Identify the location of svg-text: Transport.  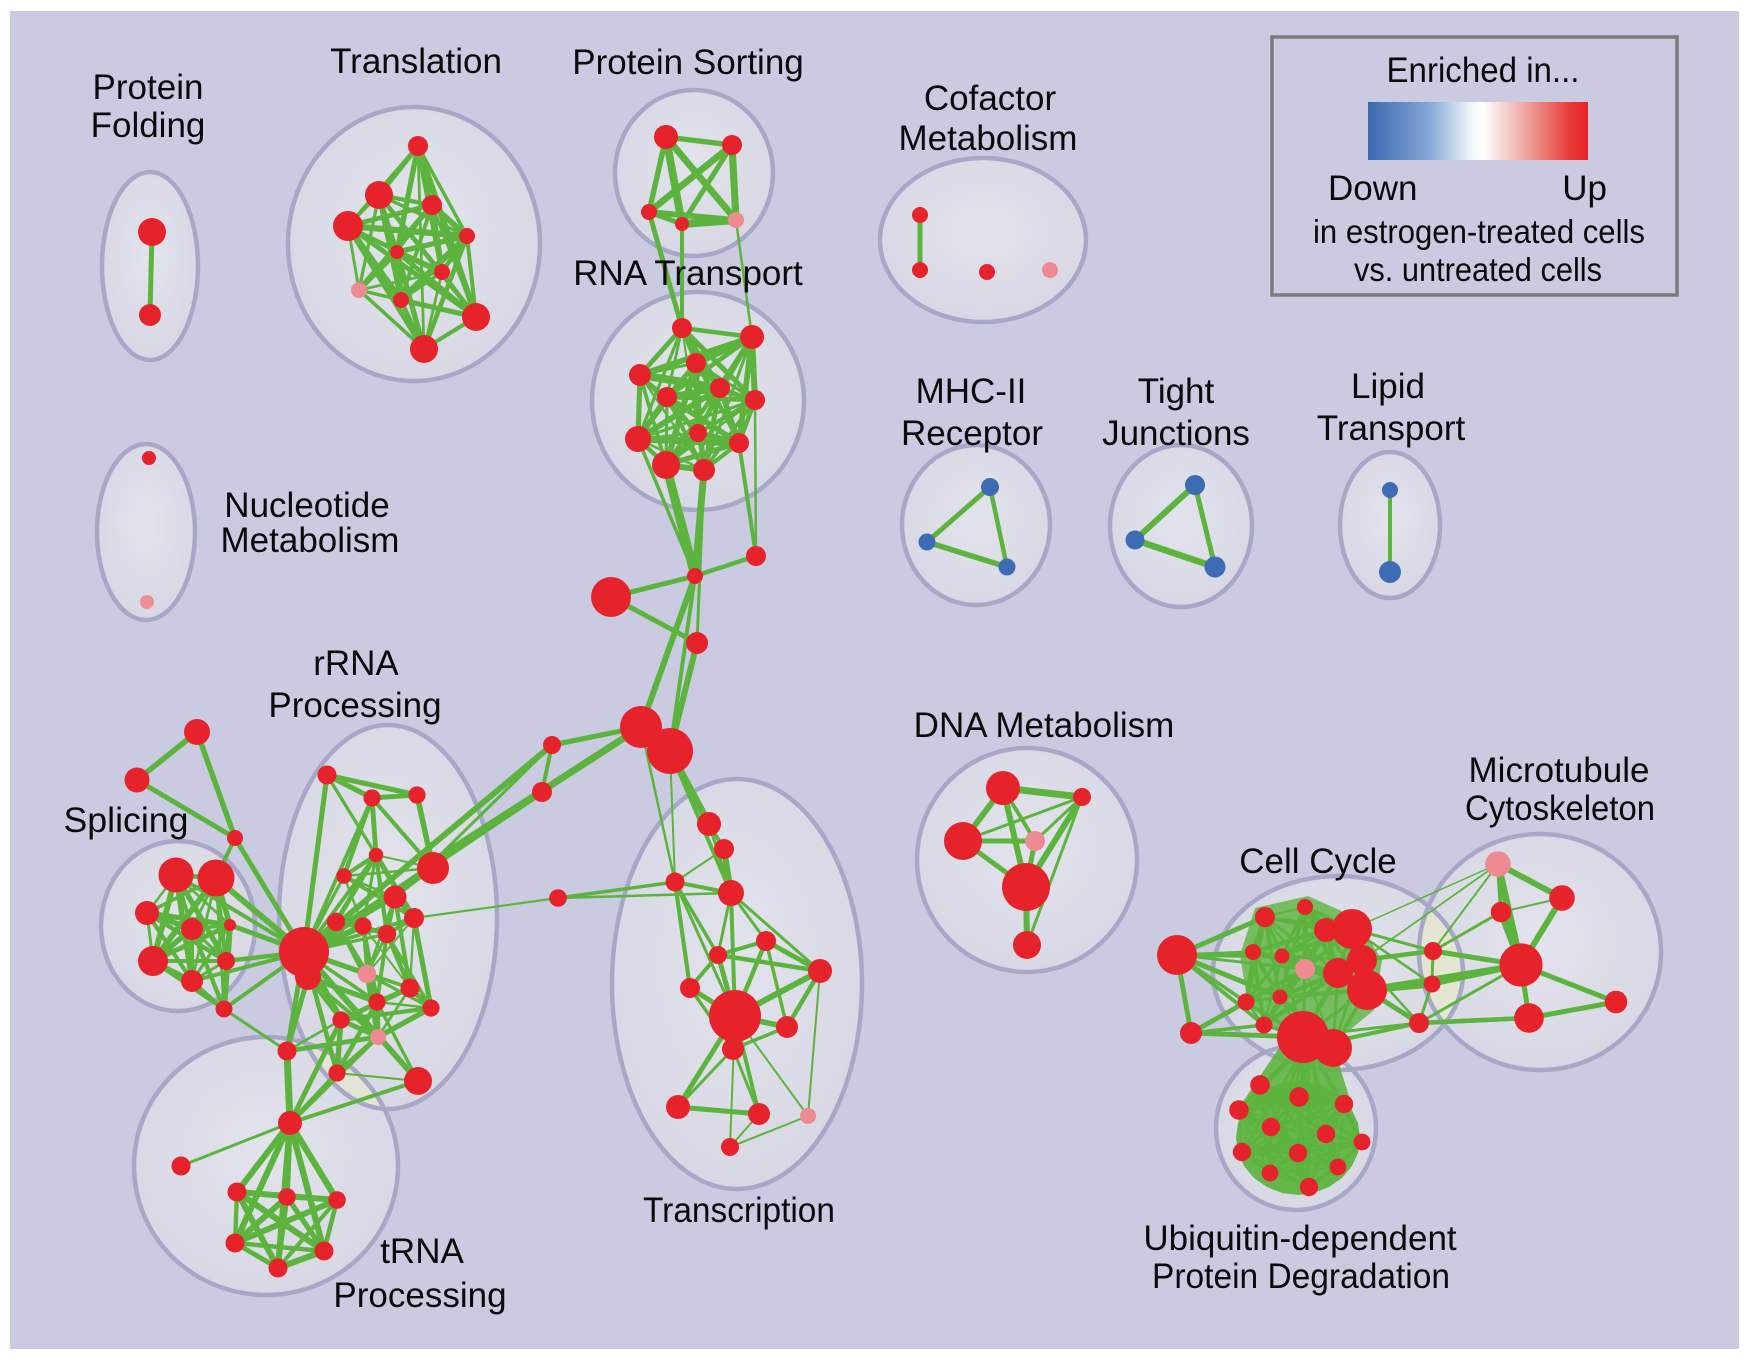
(1391, 428).